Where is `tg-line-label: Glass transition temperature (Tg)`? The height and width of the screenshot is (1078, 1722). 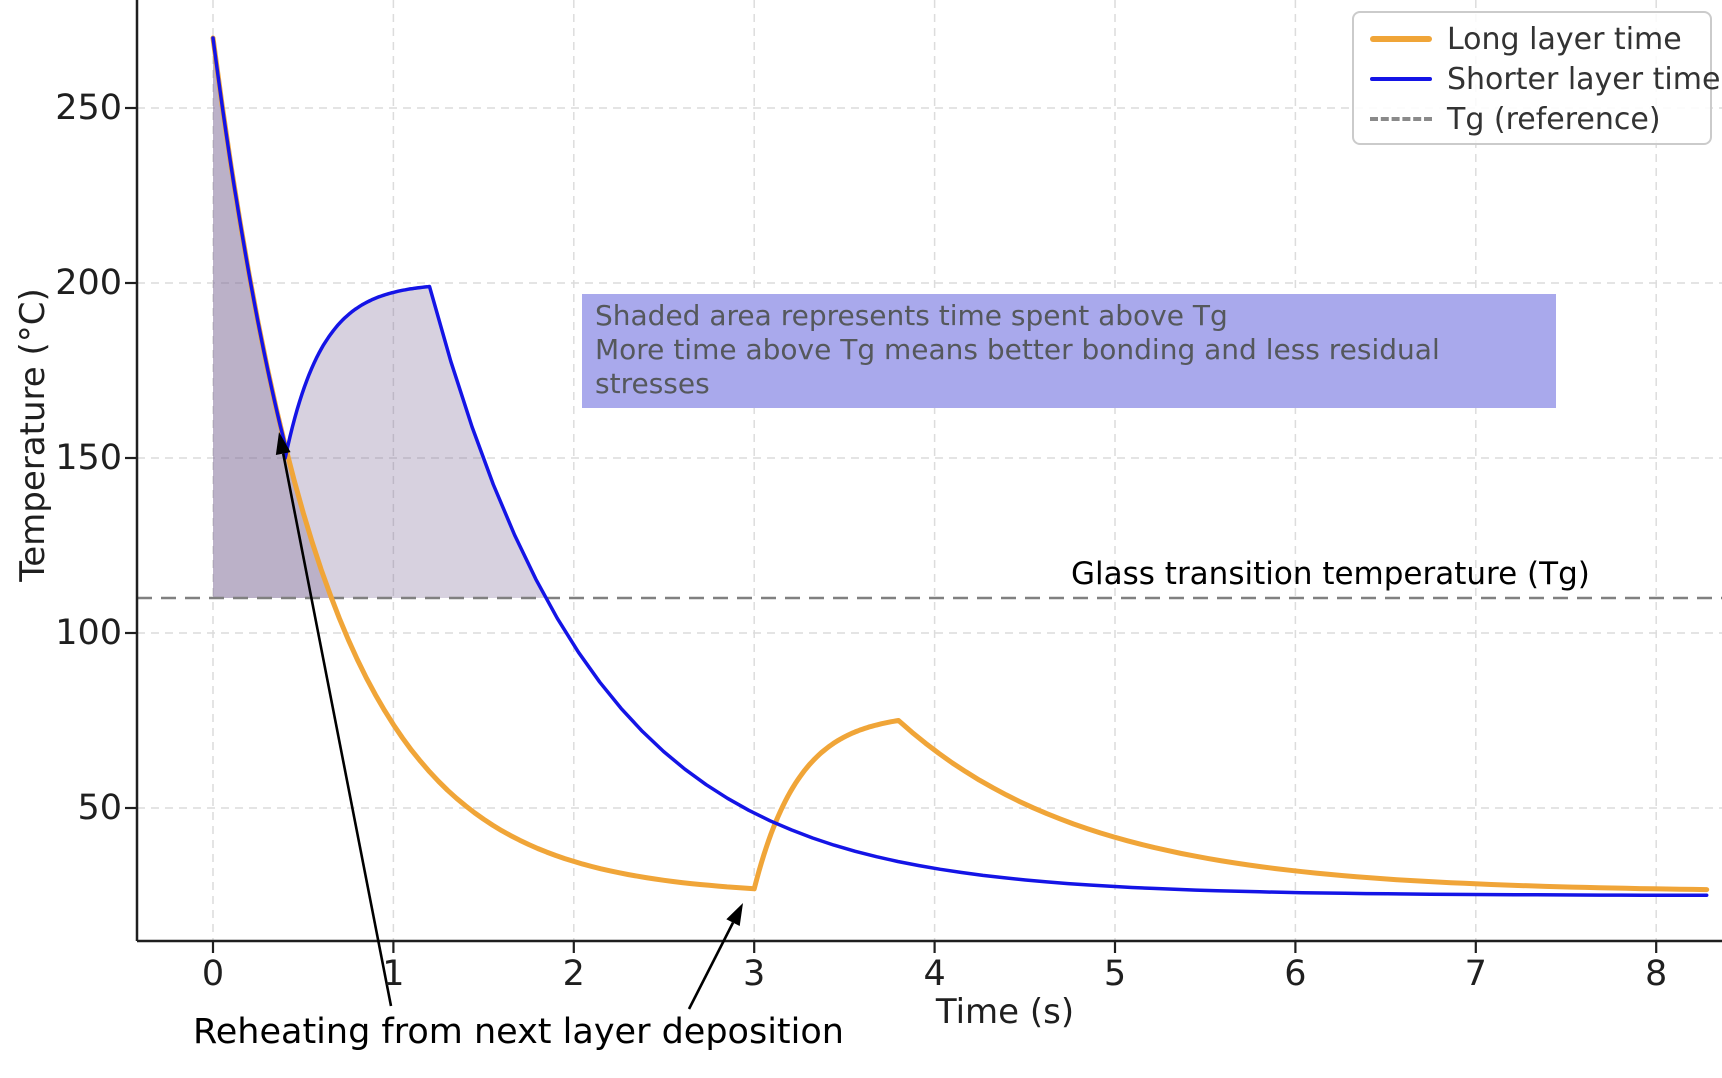 tg-line-label: Glass transition temperature (Tg) is located at coordinates (1330, 574).